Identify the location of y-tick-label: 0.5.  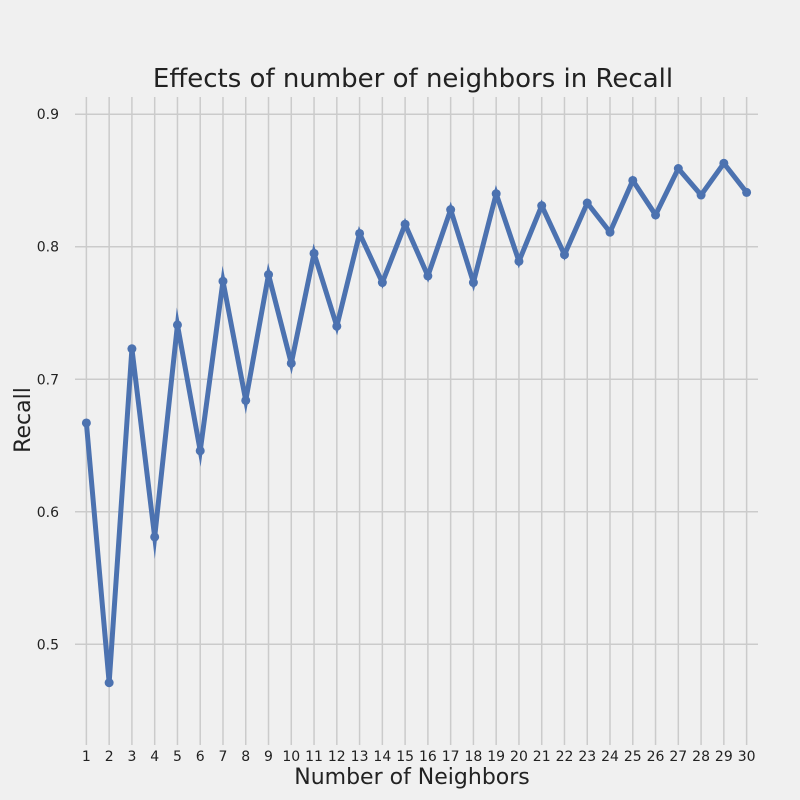
(48, 645).